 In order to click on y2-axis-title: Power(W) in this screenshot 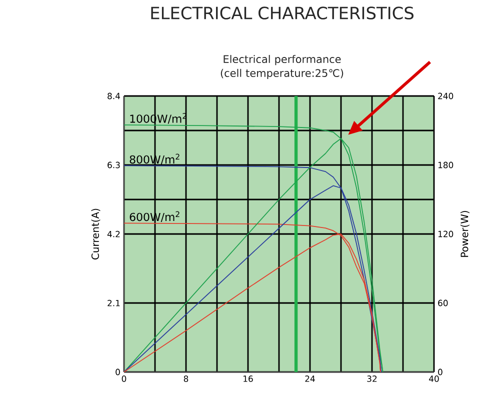, I will do `click(465, 233)`.